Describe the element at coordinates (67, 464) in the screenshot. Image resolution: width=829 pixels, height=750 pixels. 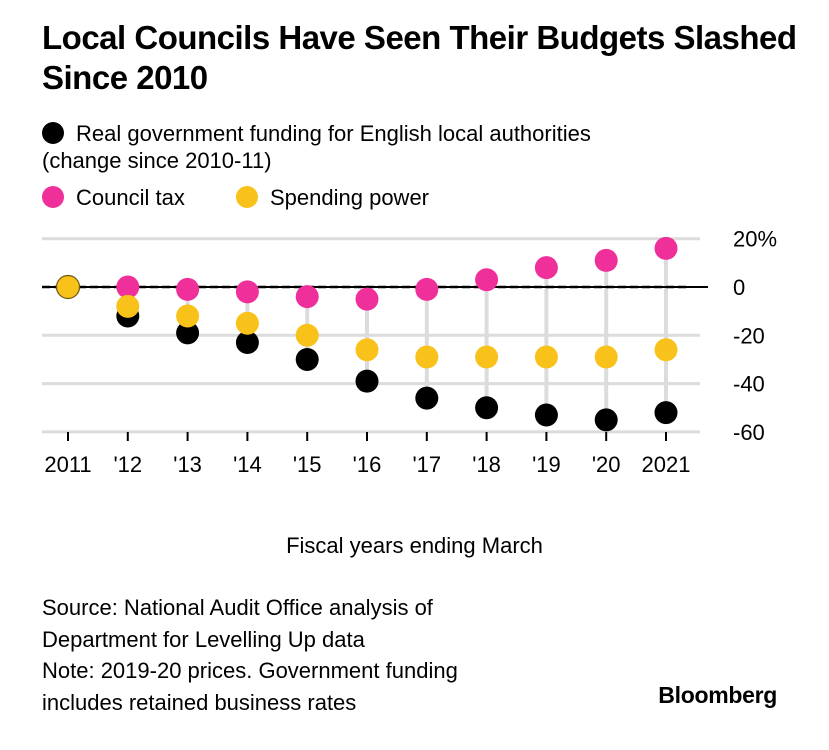
I see `x-tick-label: 2011` at that location.